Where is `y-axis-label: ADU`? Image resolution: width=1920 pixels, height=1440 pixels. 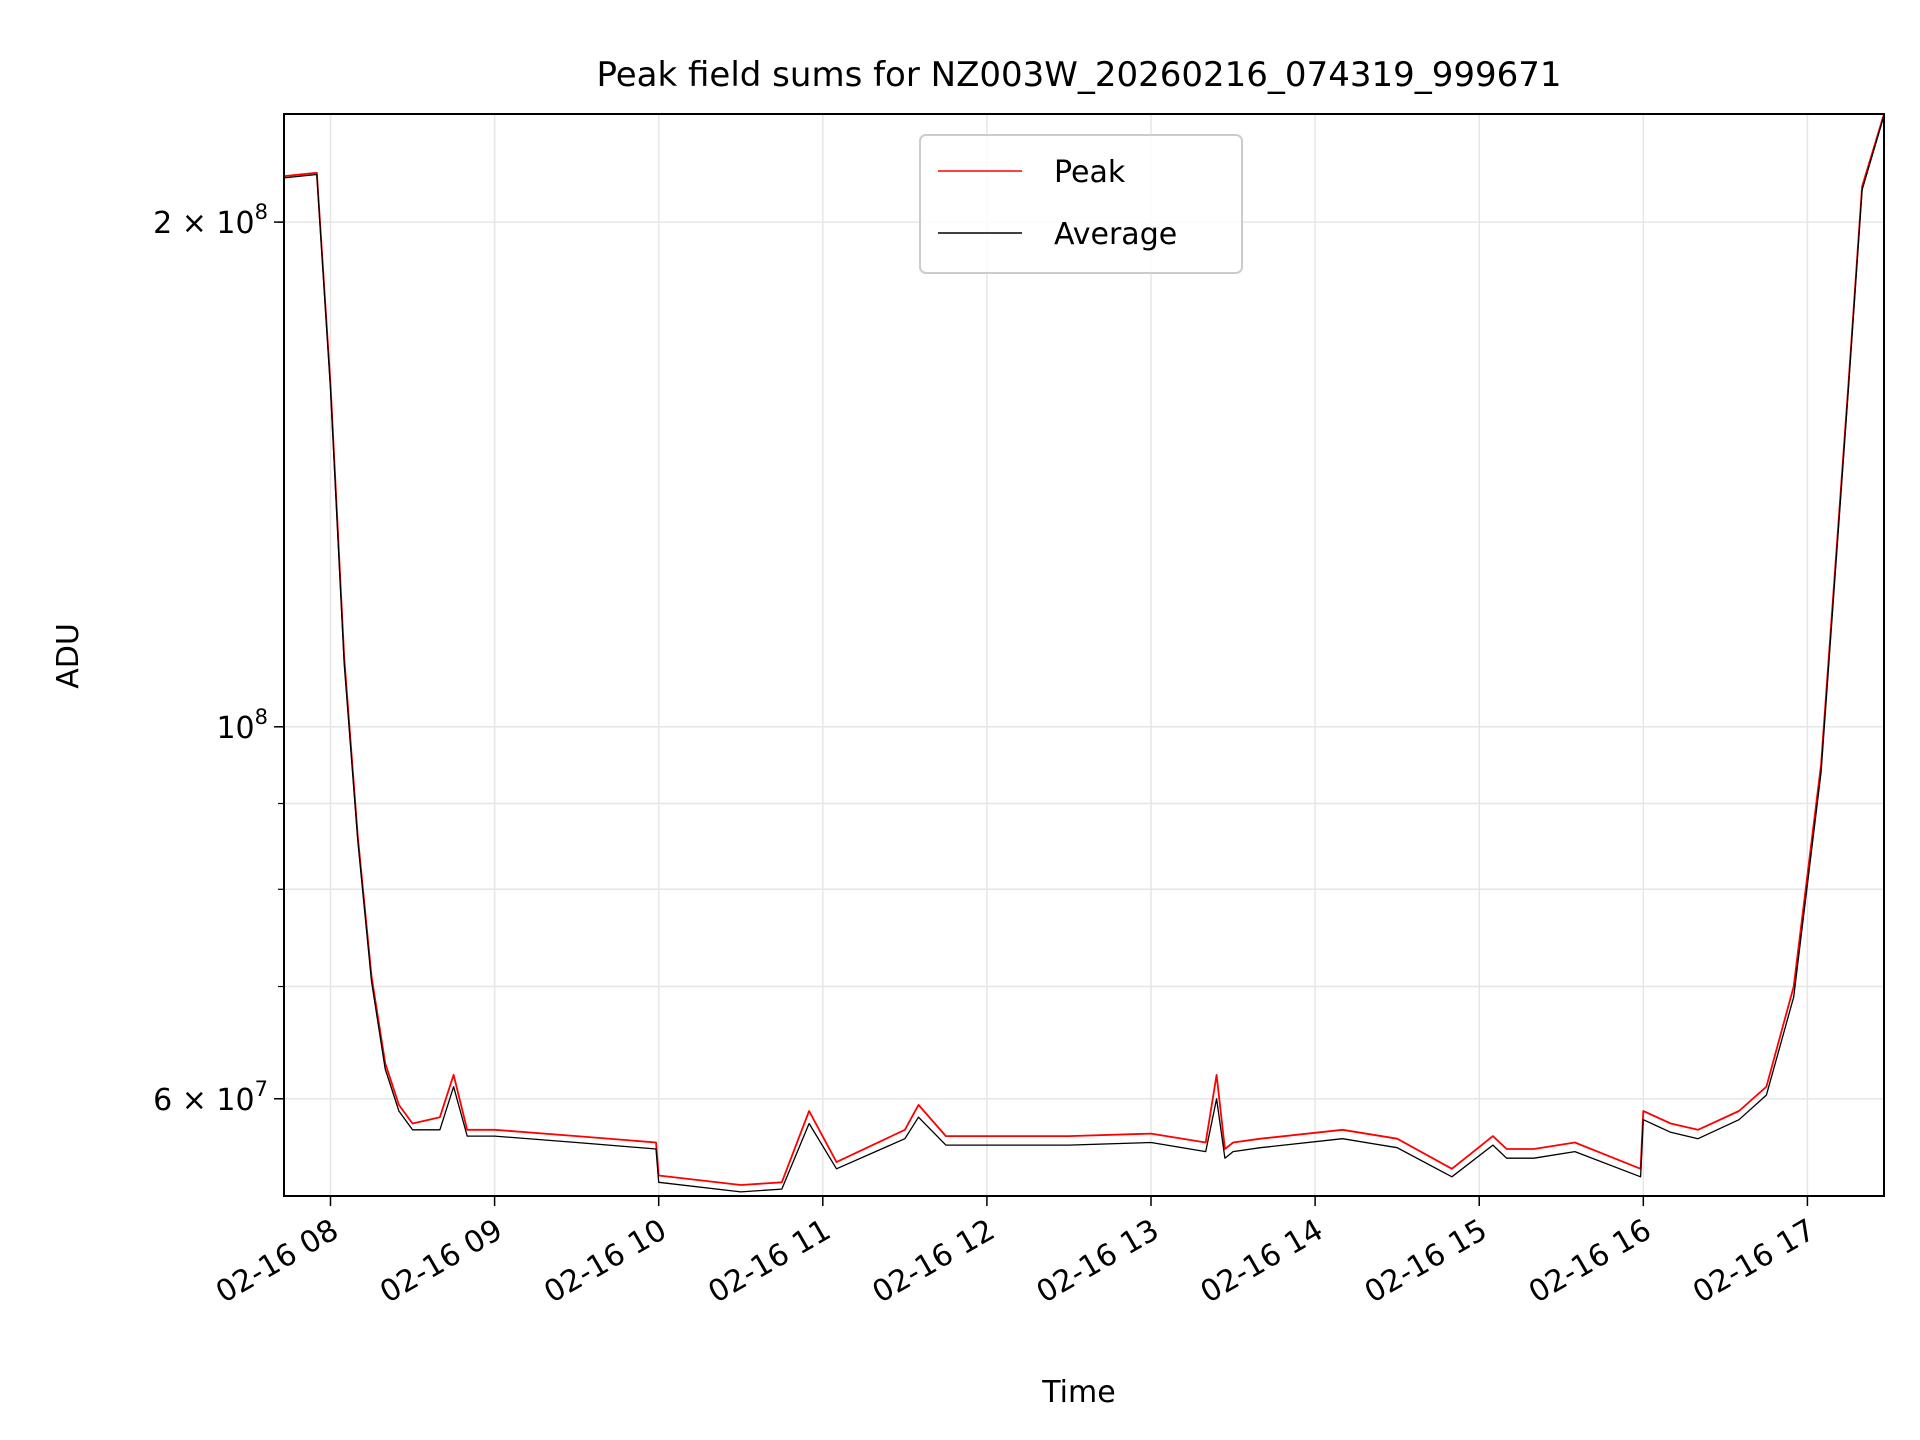
y-axis-label: ADU is located at coordinates (68, 656).